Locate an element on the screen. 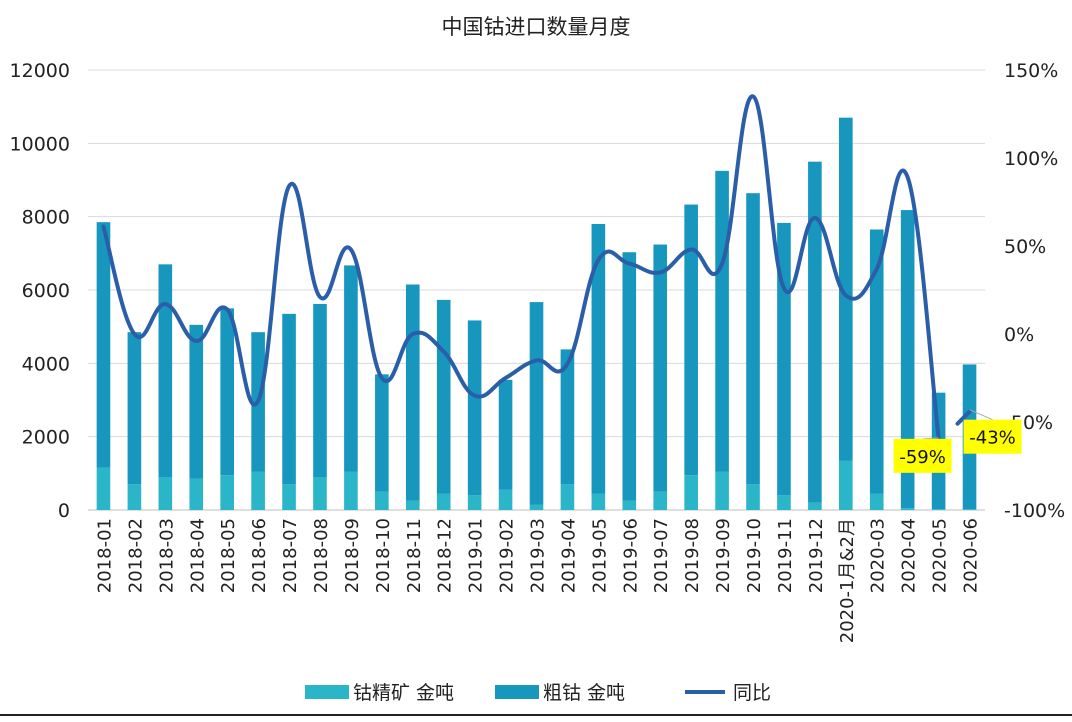  x-tick-label: 2018-11 is located at coordinates (414, 555).